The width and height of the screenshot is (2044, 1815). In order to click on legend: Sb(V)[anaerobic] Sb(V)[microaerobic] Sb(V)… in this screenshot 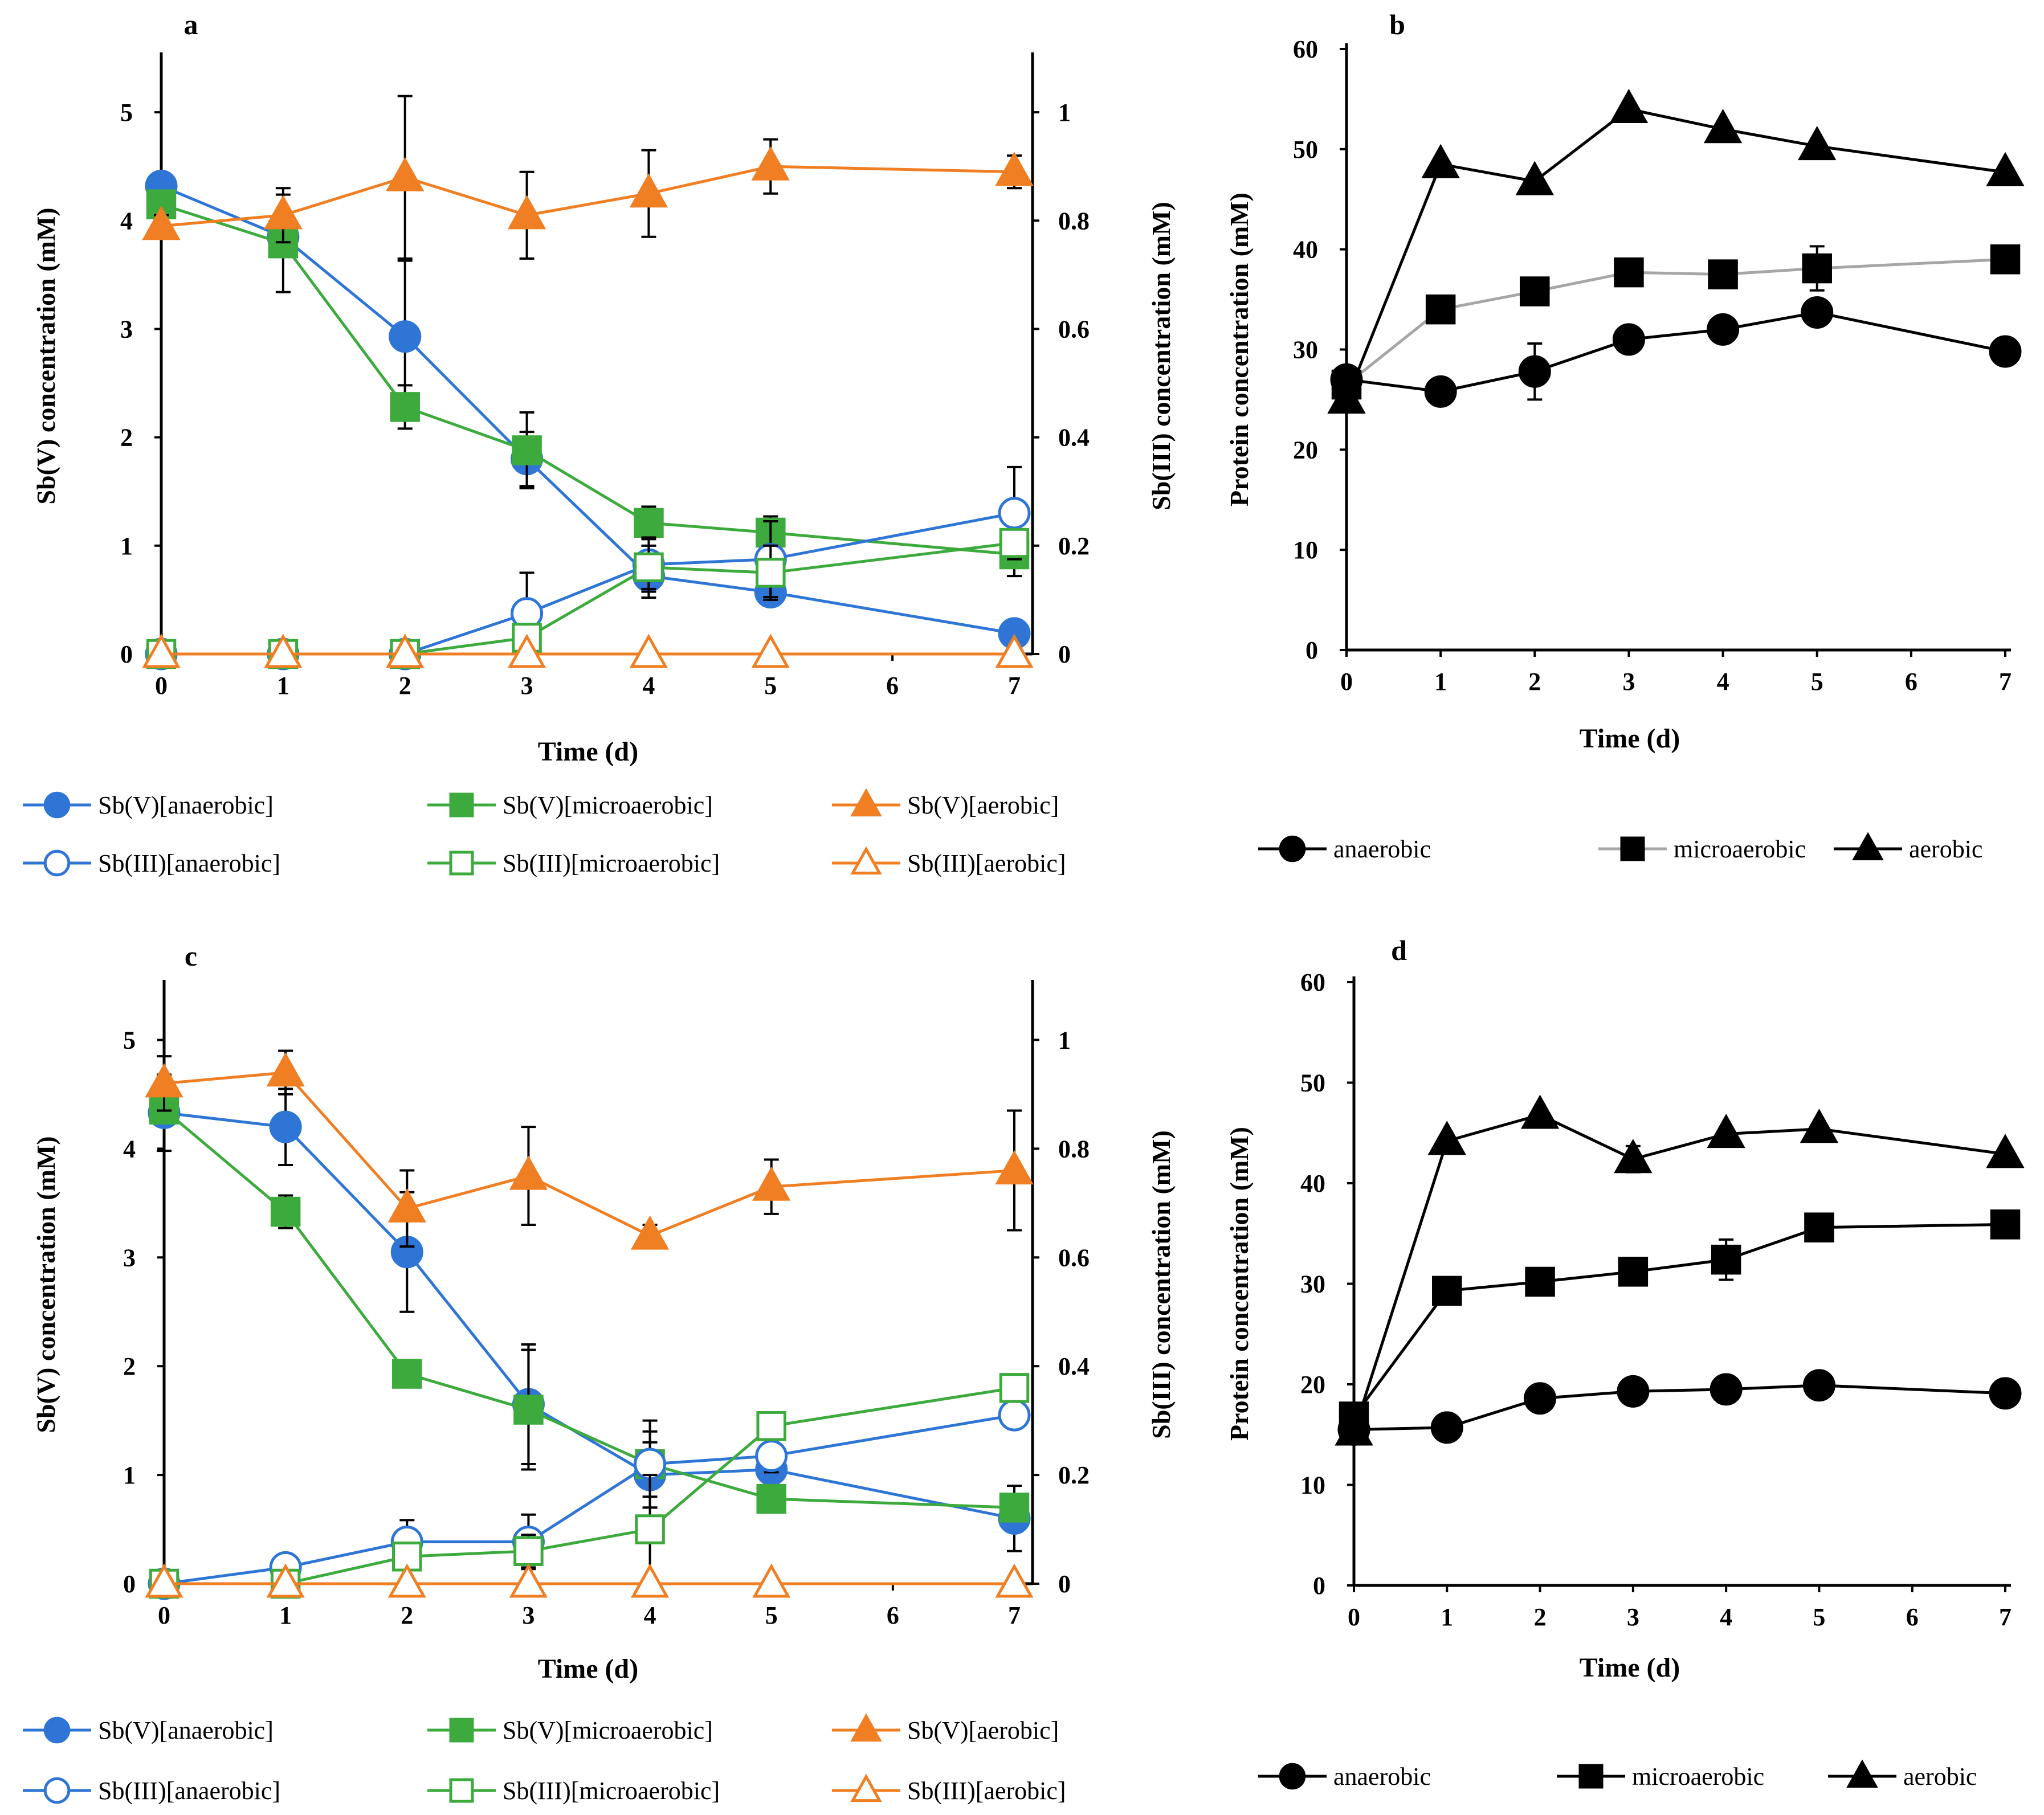, I will do `click(544, 1759)`.